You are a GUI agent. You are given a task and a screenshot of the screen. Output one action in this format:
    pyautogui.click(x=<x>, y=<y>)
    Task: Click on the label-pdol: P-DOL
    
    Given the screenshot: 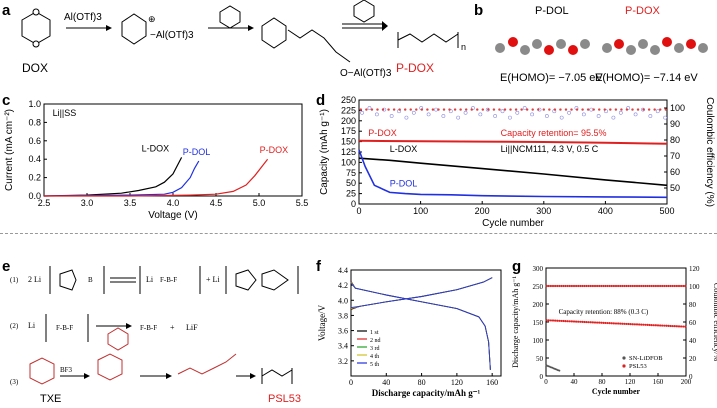 What is the action you would take?
    pyautogui.click(x=404, y=183)
    